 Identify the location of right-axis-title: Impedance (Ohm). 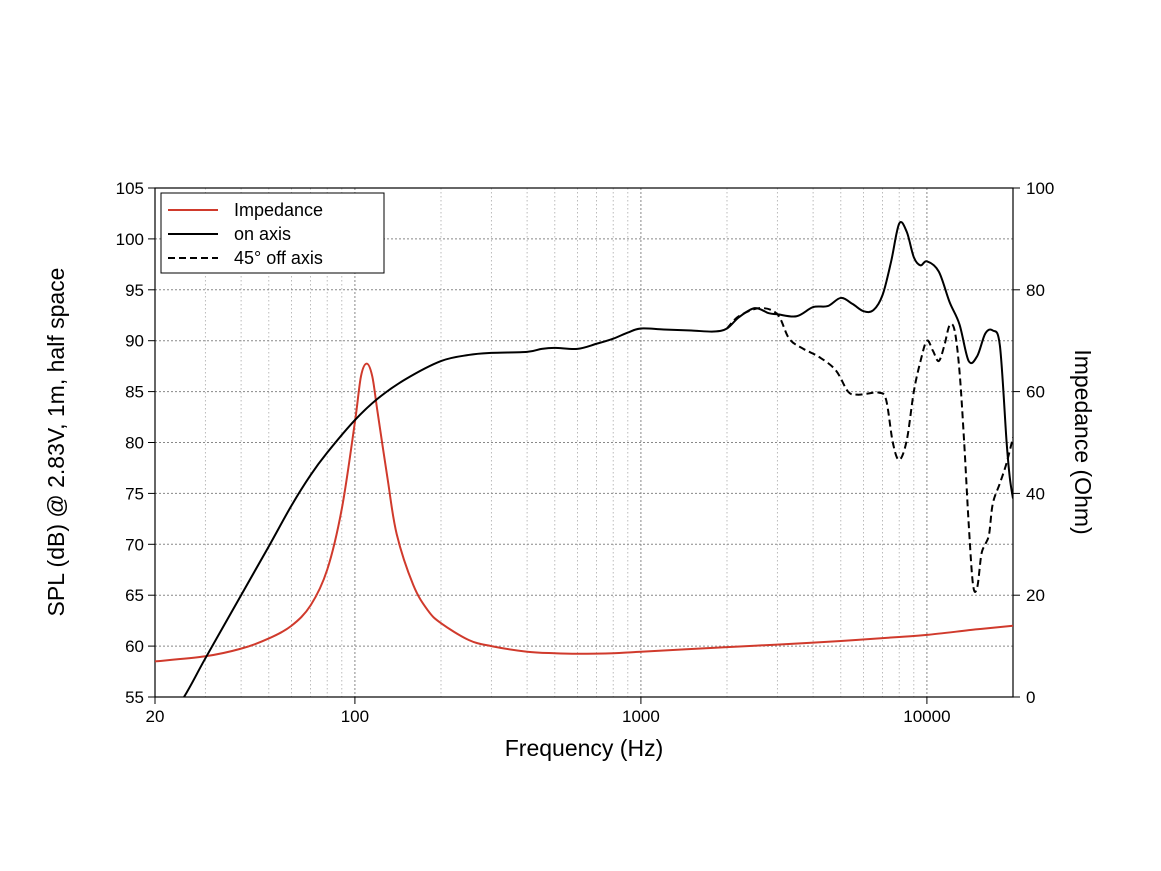
(1083, 441).